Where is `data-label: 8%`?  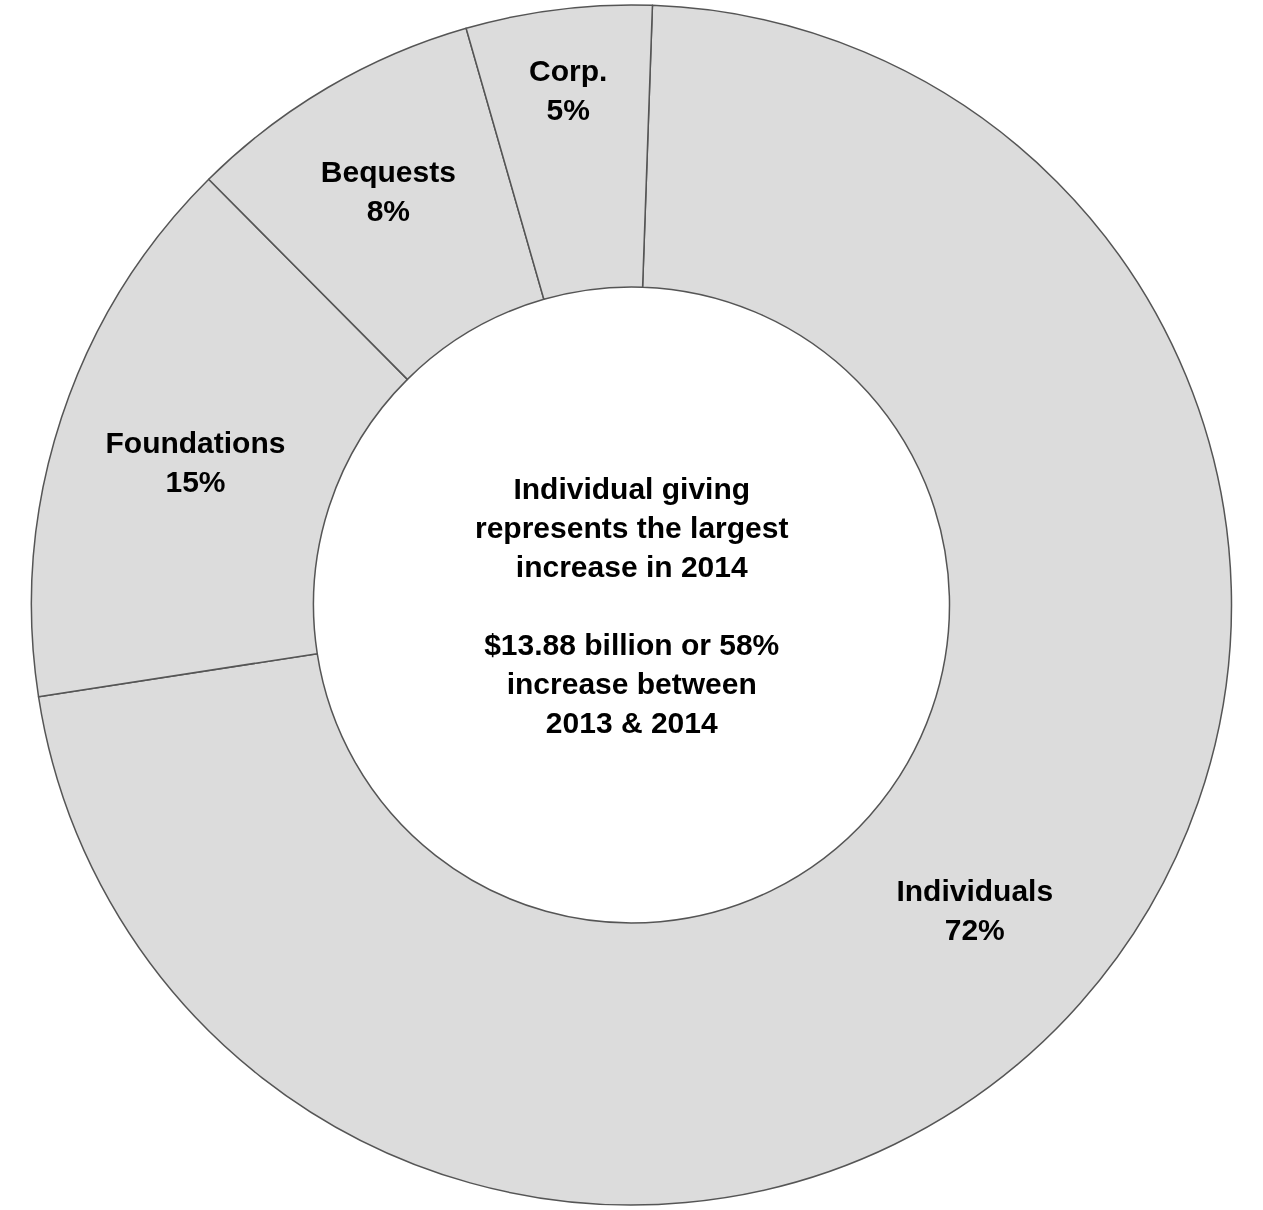 data-label: 8% is located at coordinates (388, 210).